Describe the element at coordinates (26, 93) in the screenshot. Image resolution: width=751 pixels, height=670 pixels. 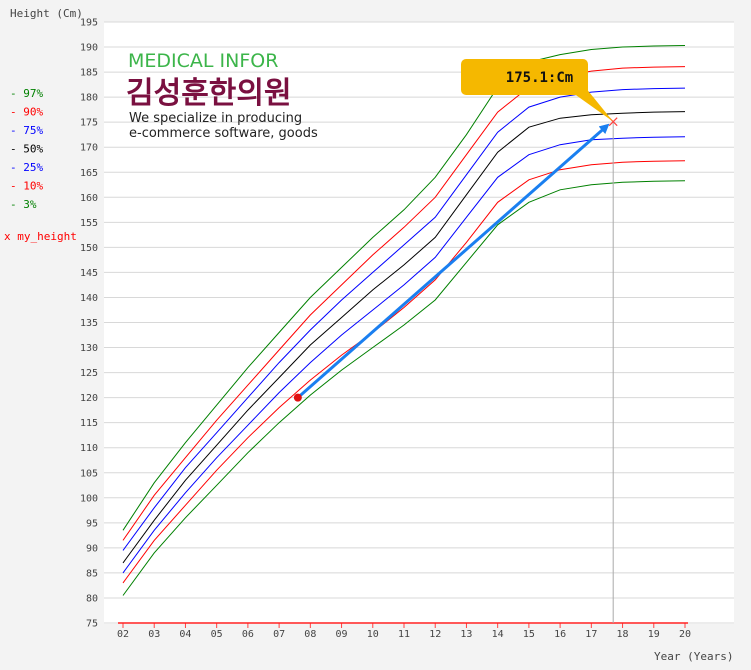
I see `legend-item: - 97%` at that location.